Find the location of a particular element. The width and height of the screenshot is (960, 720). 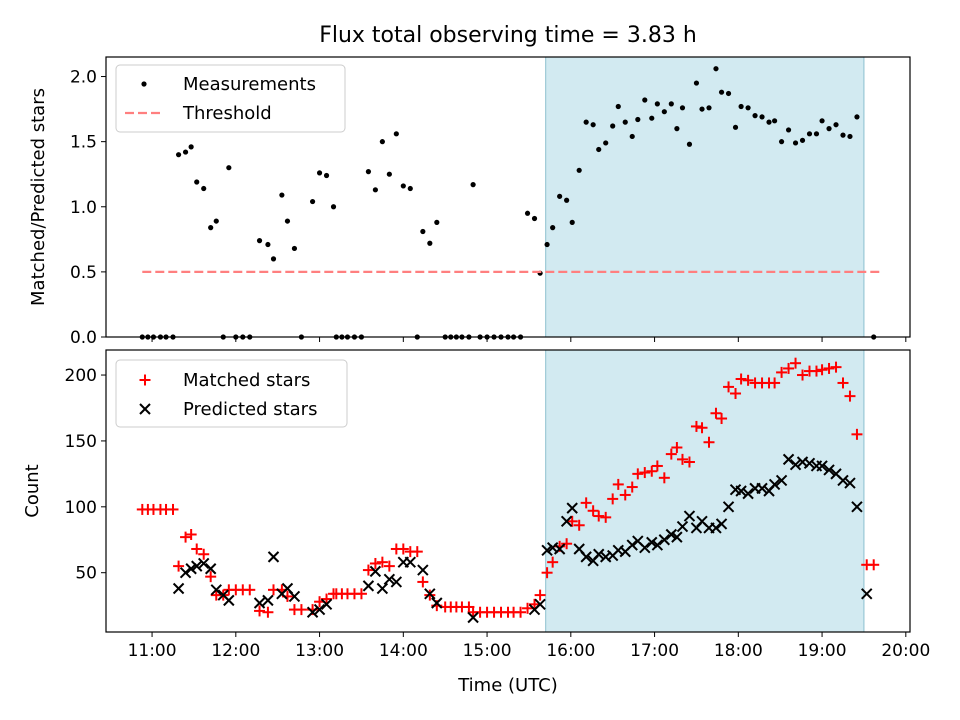

legend-predicted-marker is located at coordinates (145, 409).